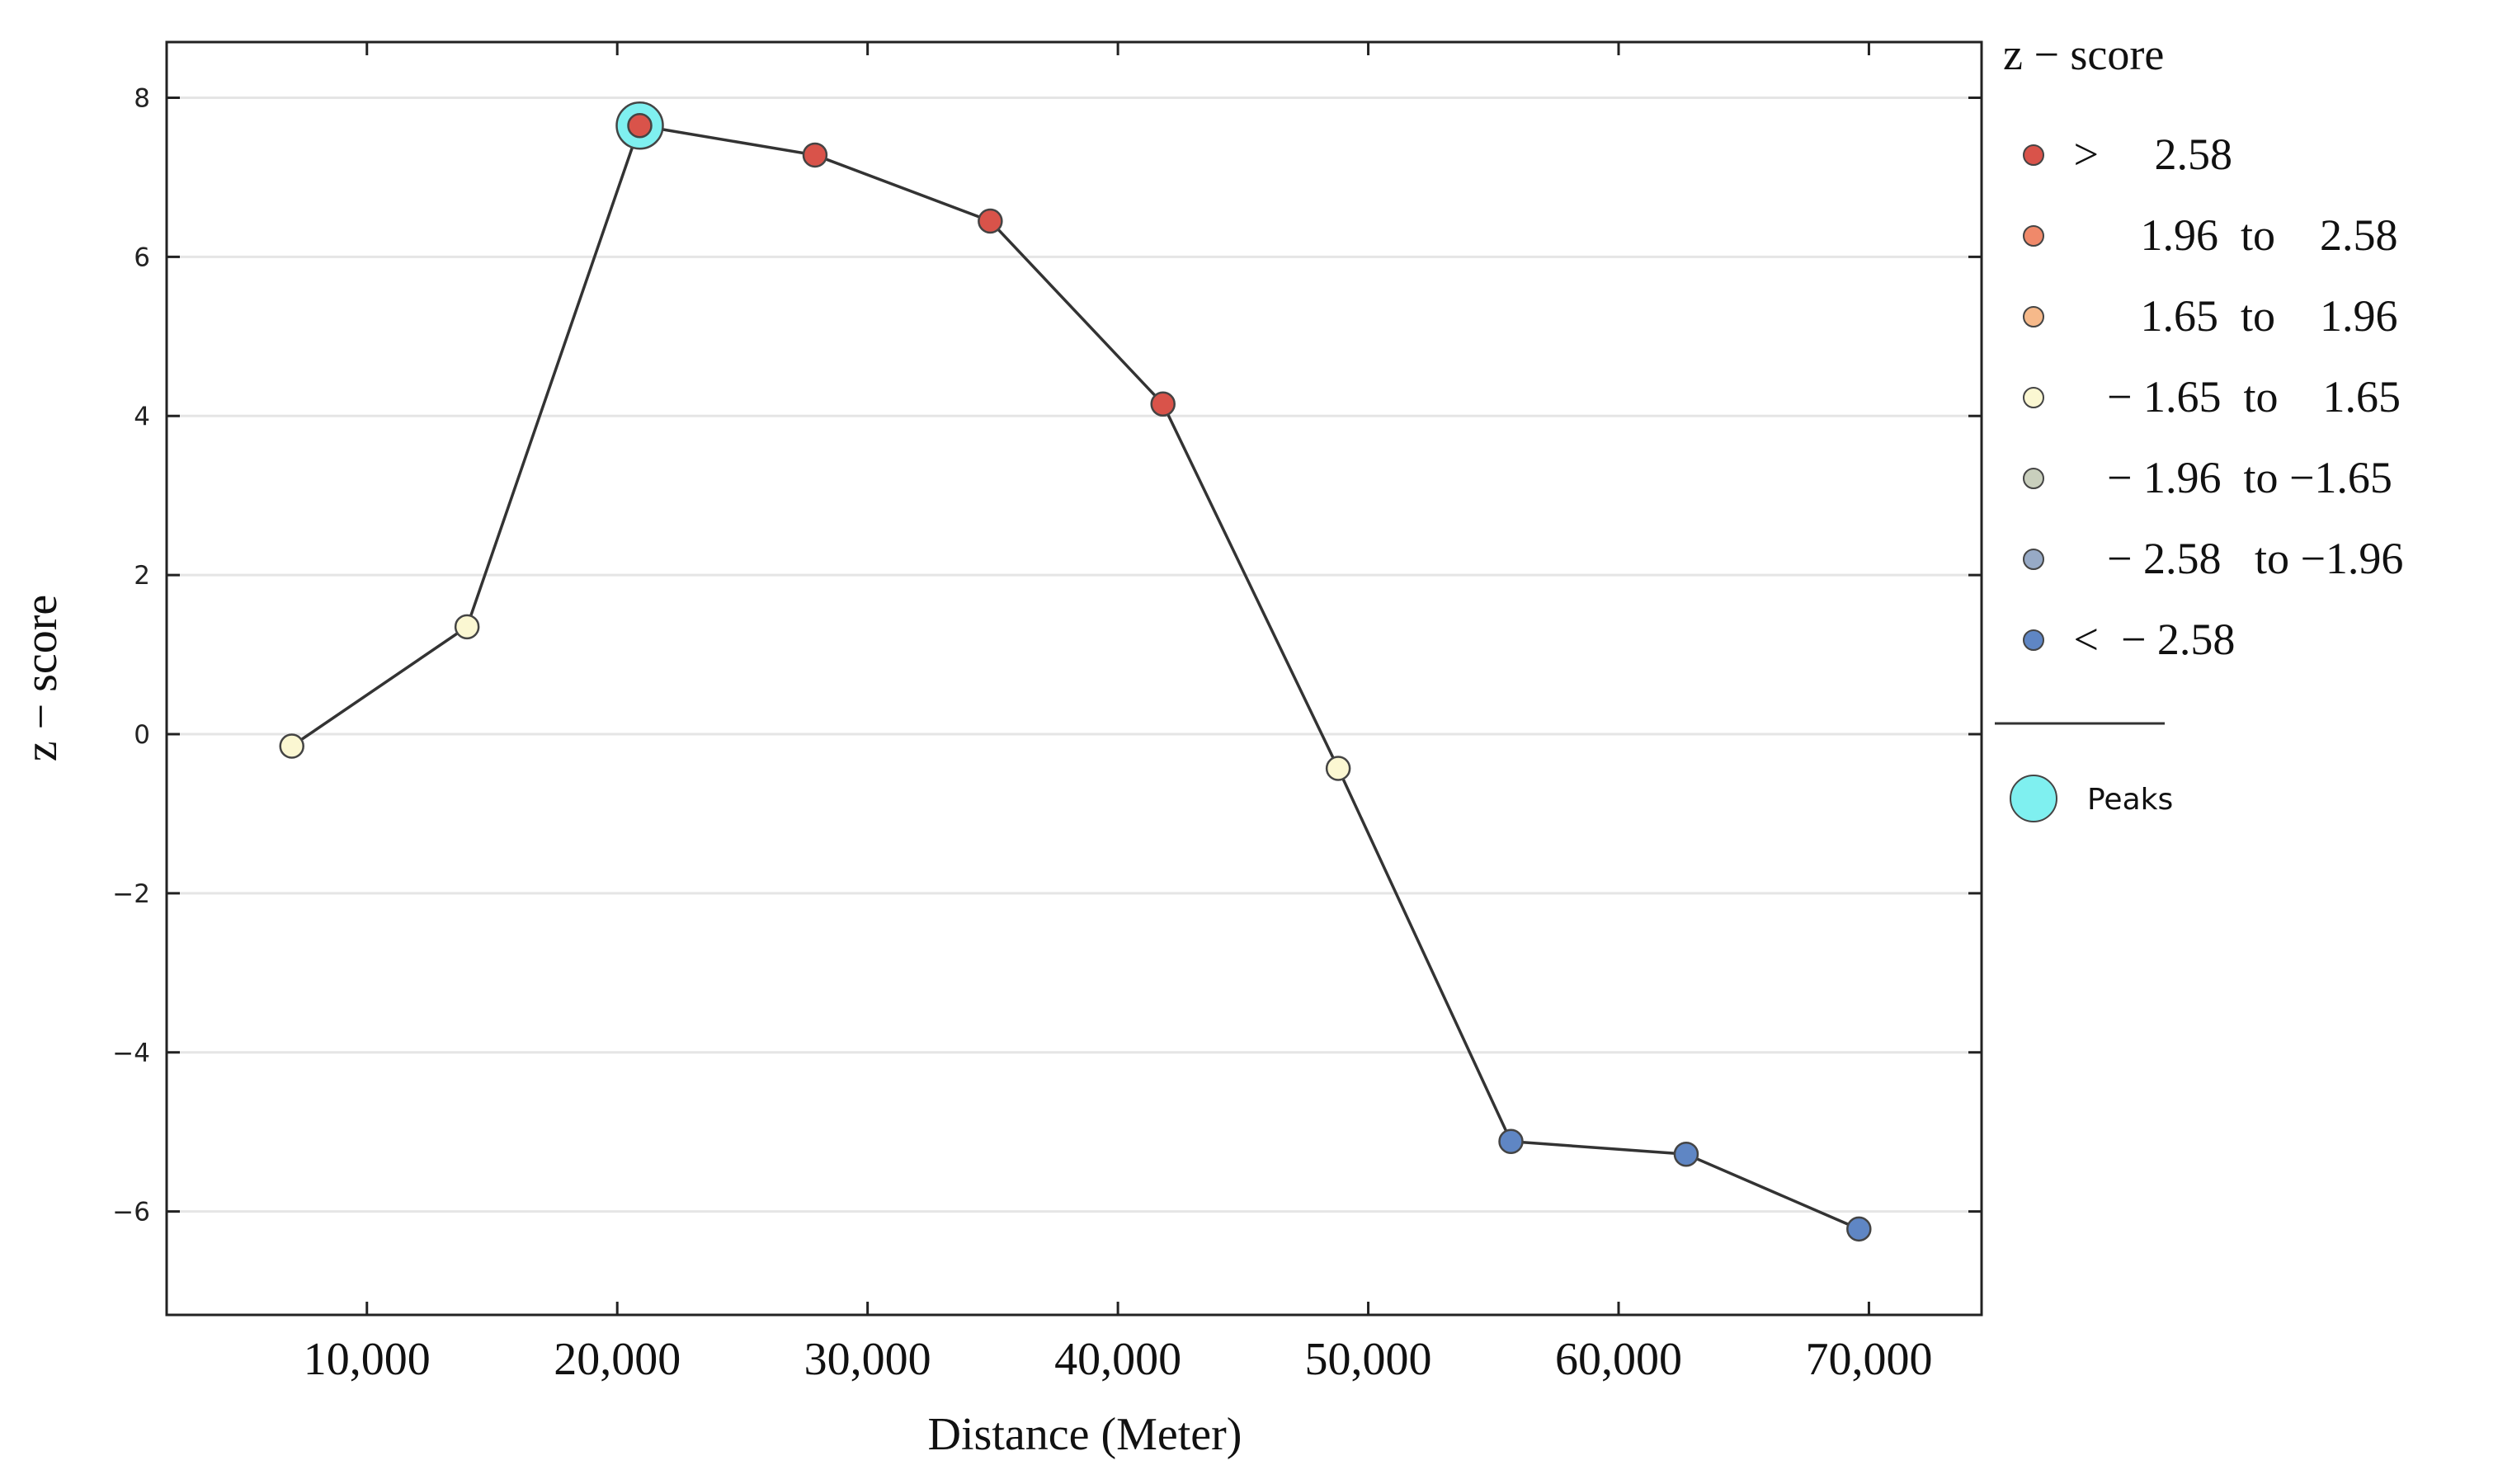 The width and height of the screenshot is (2498, 1484). What do you see at coordinates (2231, 397) in the screenshot?
I see `legend-label: − 1.65 to 1.65` at bounding box center [2231, 397].